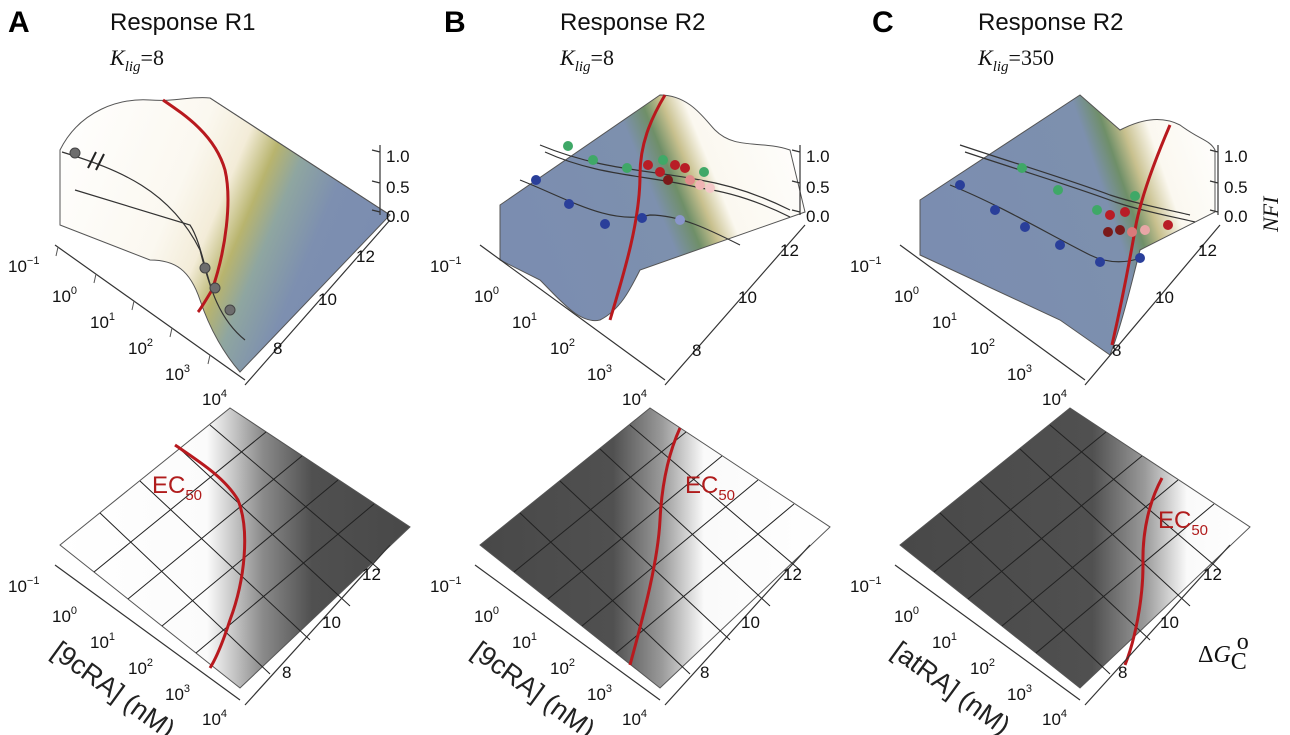 Image resolution: width=1290 pixels, height=735 pixels. I want to click on conc-axis-top: 10⁻¹ 10⁰ 10¹ 10² 10³ 10⁴, so click(968, 326).